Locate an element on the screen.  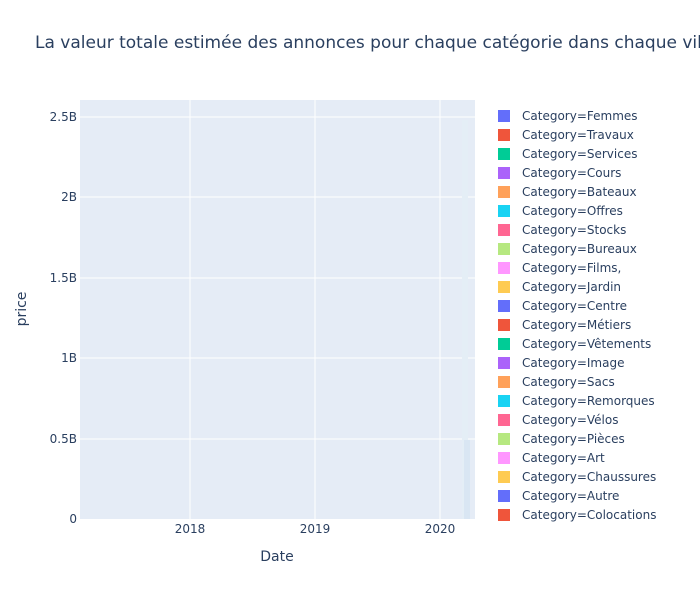
legend-label: Category=Vélos is located at coordinates (570, 419).